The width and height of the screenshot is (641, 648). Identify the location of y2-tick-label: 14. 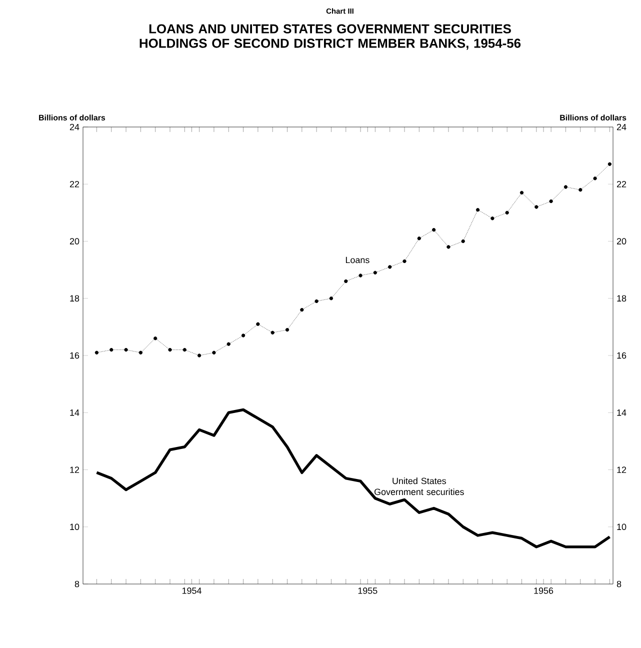
(621, 413).